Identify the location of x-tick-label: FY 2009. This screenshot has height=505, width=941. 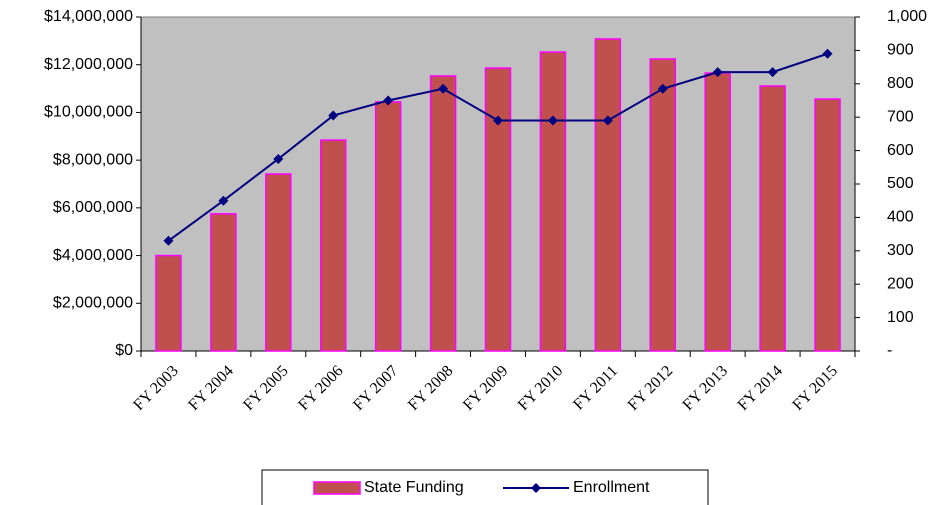
(486, 388).